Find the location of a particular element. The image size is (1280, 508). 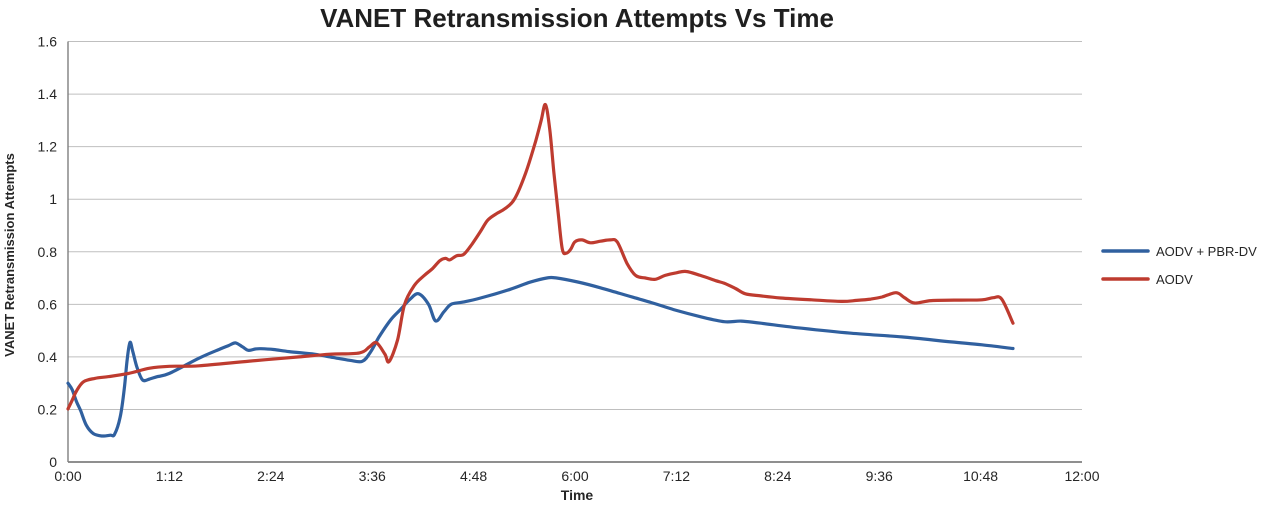

x-tick-label: 9:36 is located at coordinates (879, 476).